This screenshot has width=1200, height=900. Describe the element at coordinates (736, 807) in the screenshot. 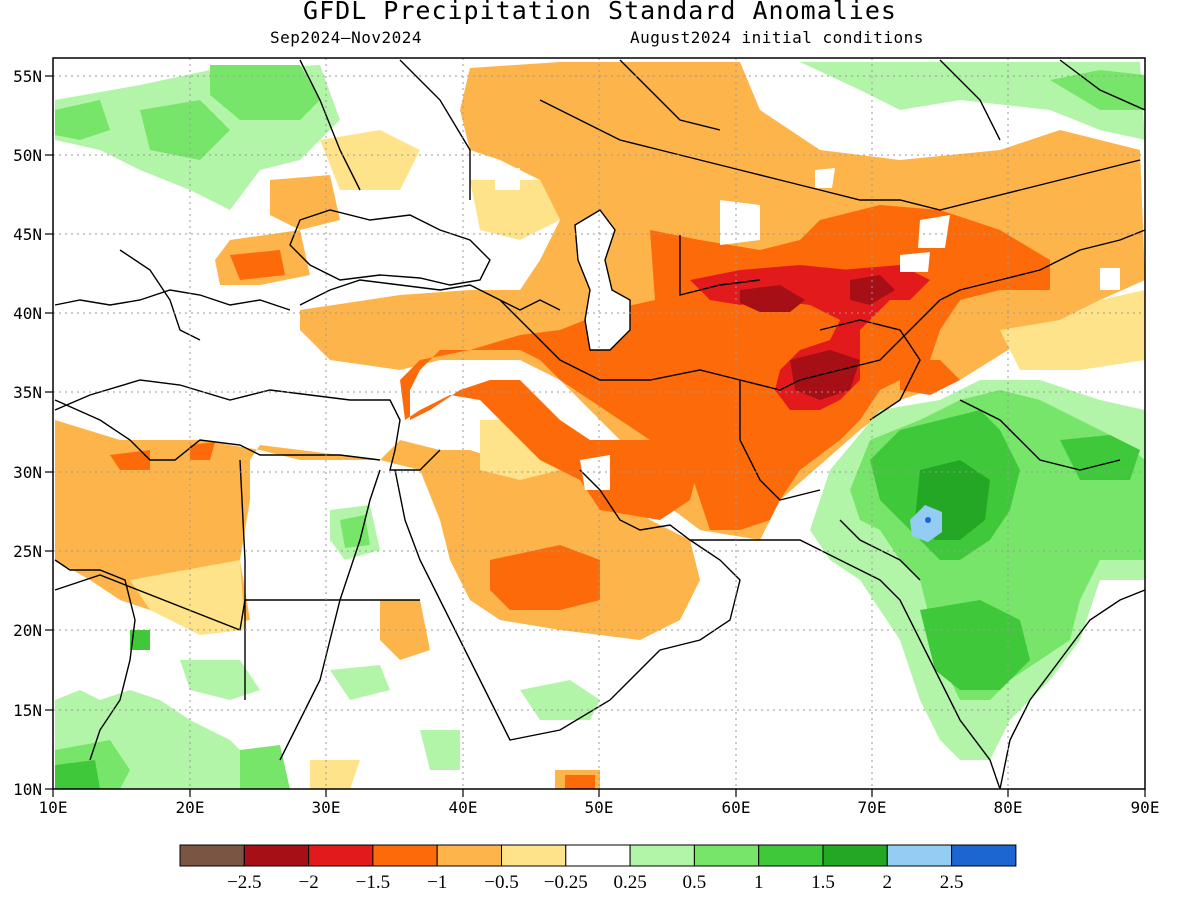

I see `lon-label: 60E` at that location.